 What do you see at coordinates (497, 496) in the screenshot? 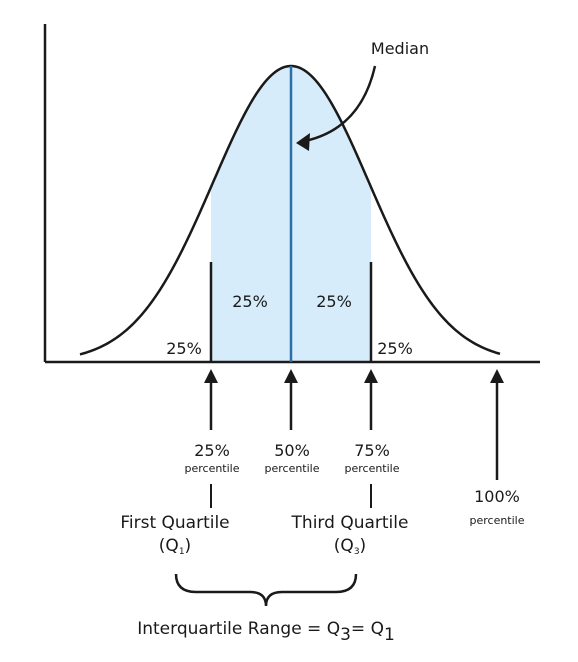
I see `marker-max-value: 100%` at bounding box center [497, 496].